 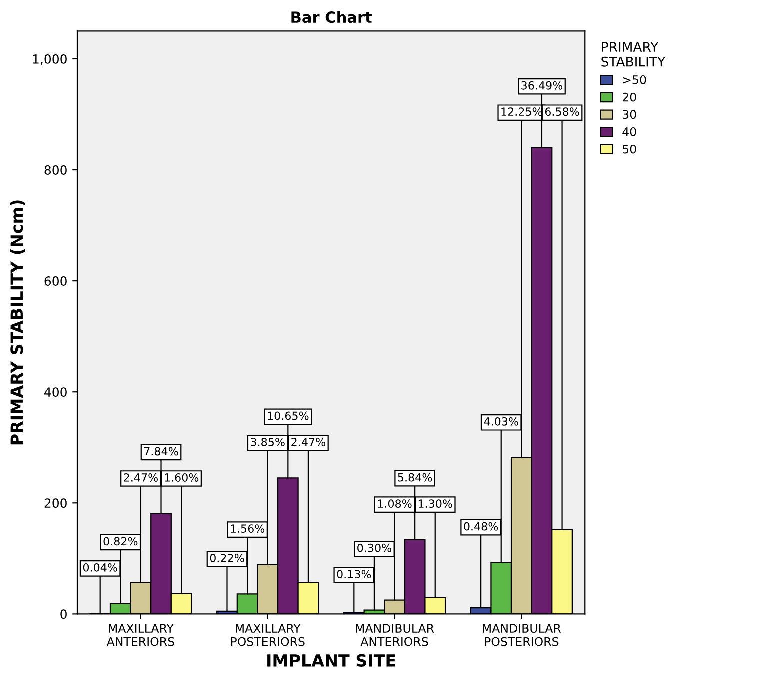 I want to click on y-tick-label: 0, so click(x=63, y=615).